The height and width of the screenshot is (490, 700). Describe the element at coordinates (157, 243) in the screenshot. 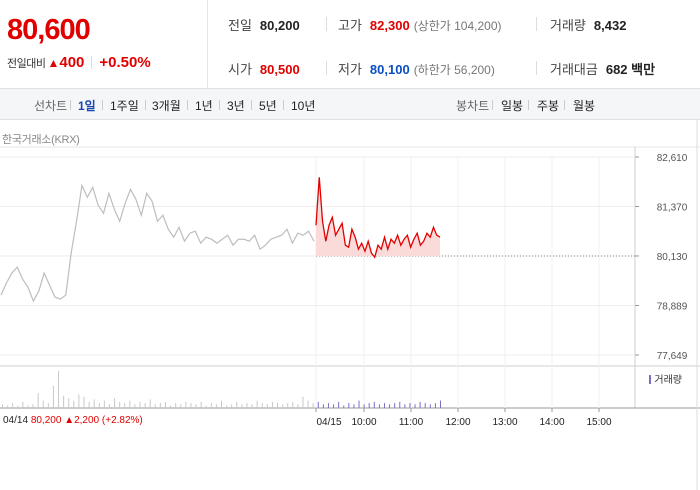

I see `prev-day-price-line` at that location.